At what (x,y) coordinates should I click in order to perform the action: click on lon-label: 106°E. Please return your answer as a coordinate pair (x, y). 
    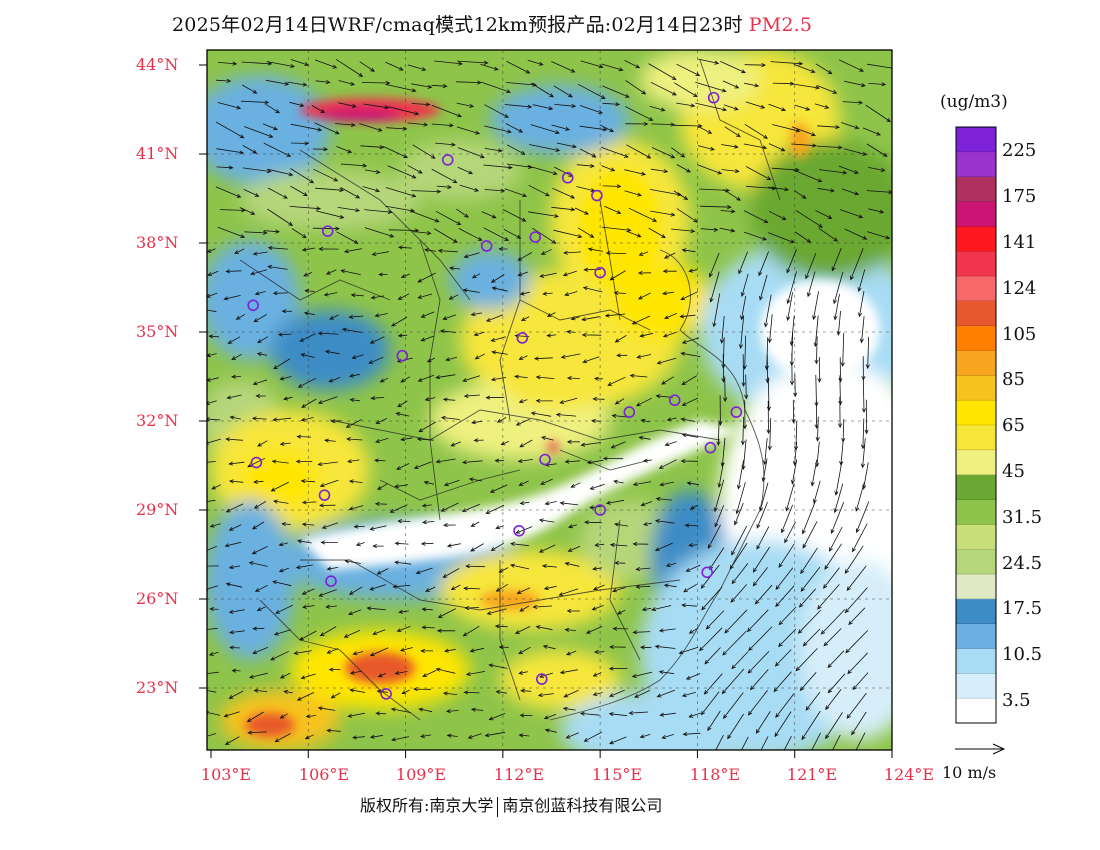
    Looking at the image, I should click on (324, 774).